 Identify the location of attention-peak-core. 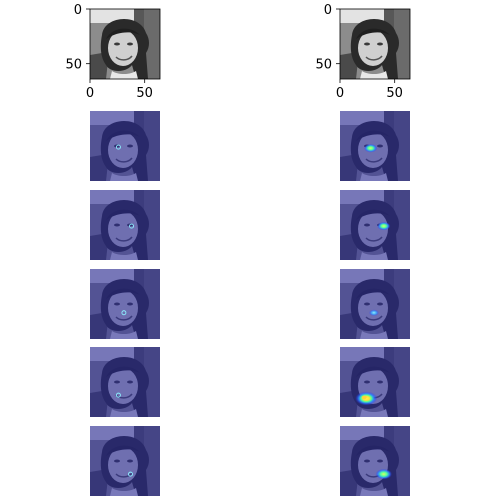
(364, 397).